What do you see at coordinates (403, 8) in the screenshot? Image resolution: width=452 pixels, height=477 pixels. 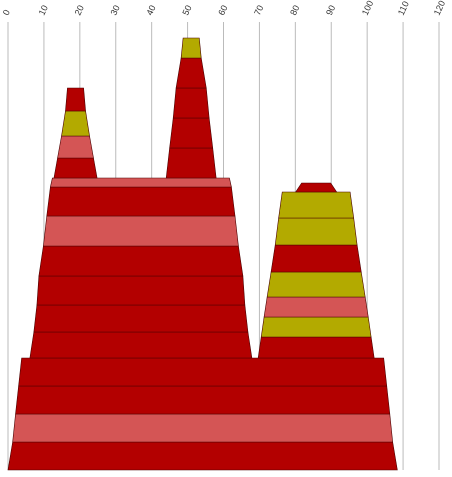 I see `x-tick-label: 110` at bounding box center [403, 8].